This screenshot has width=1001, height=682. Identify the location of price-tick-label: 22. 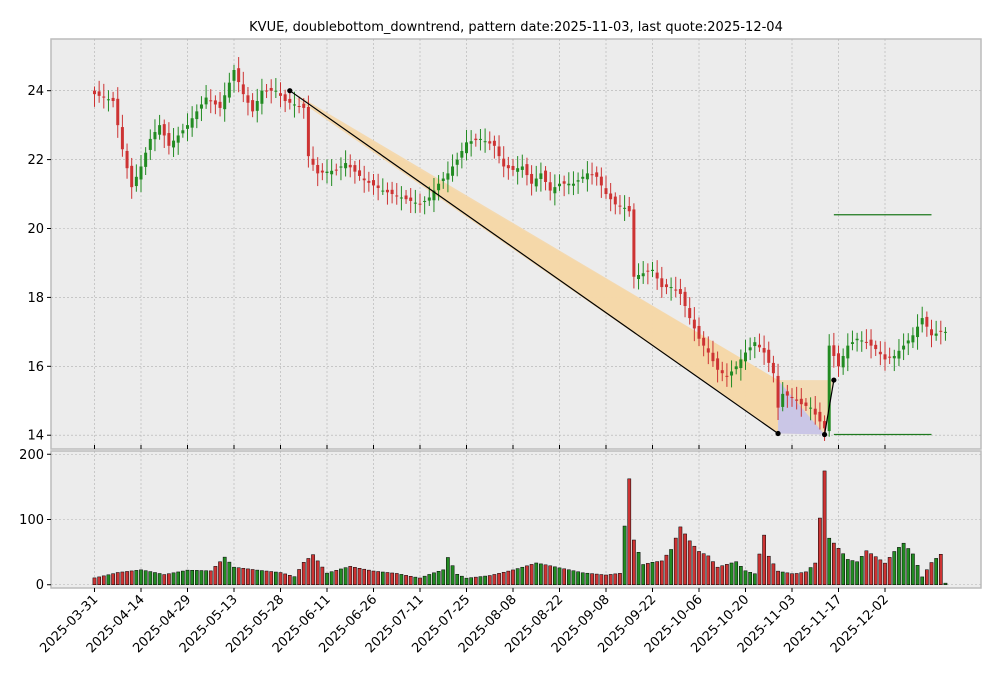
(35, 160).